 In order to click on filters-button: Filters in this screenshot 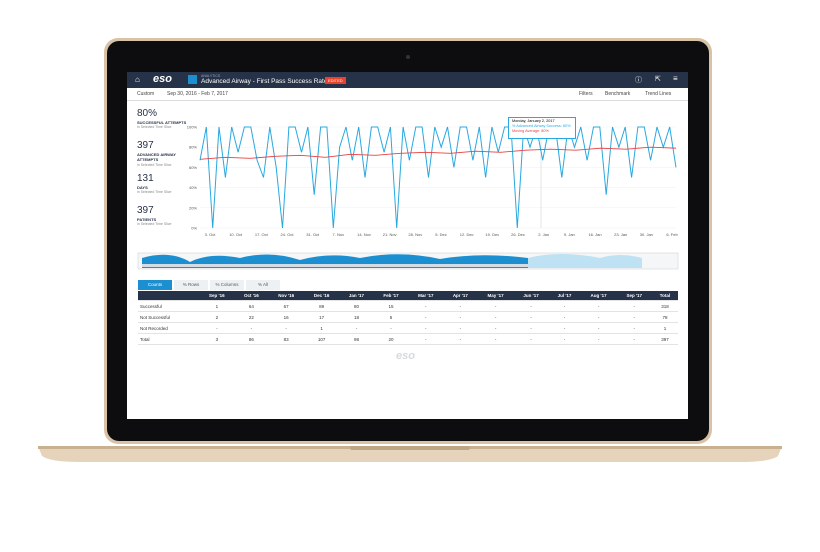, I will do `click(586, 94)`.